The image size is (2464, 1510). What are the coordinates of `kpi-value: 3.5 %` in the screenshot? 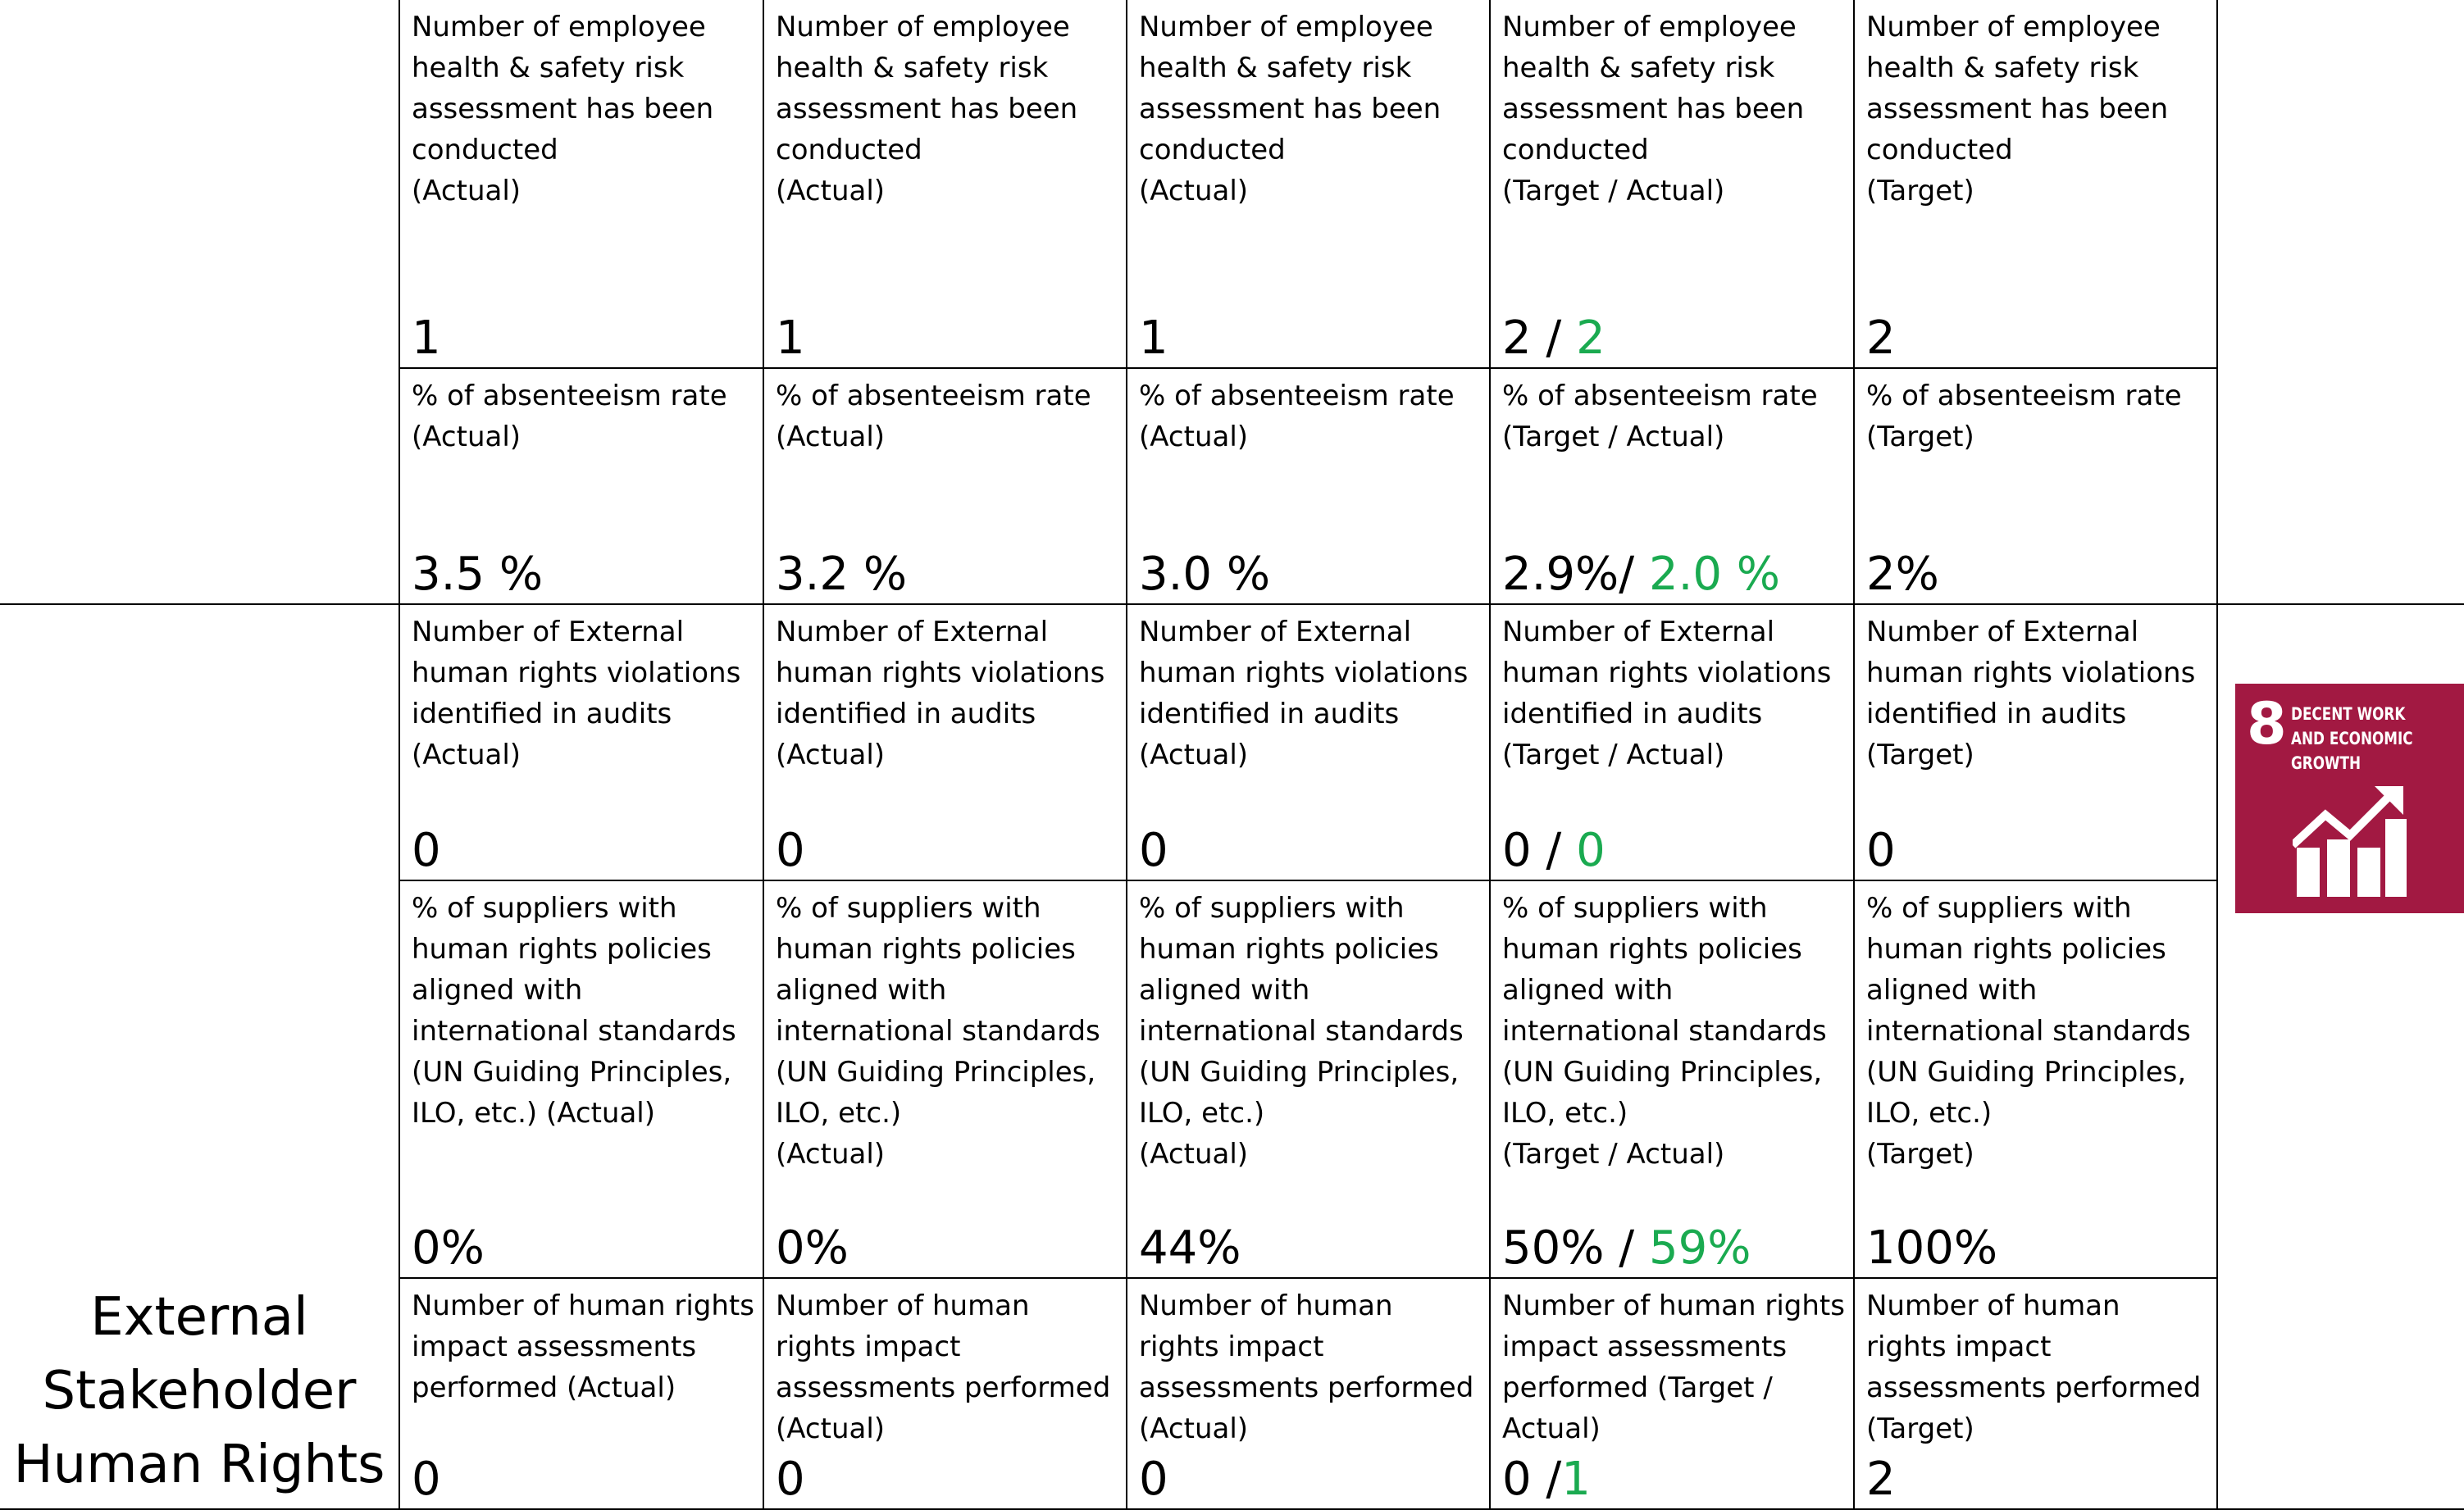 It's located at (477, 574).